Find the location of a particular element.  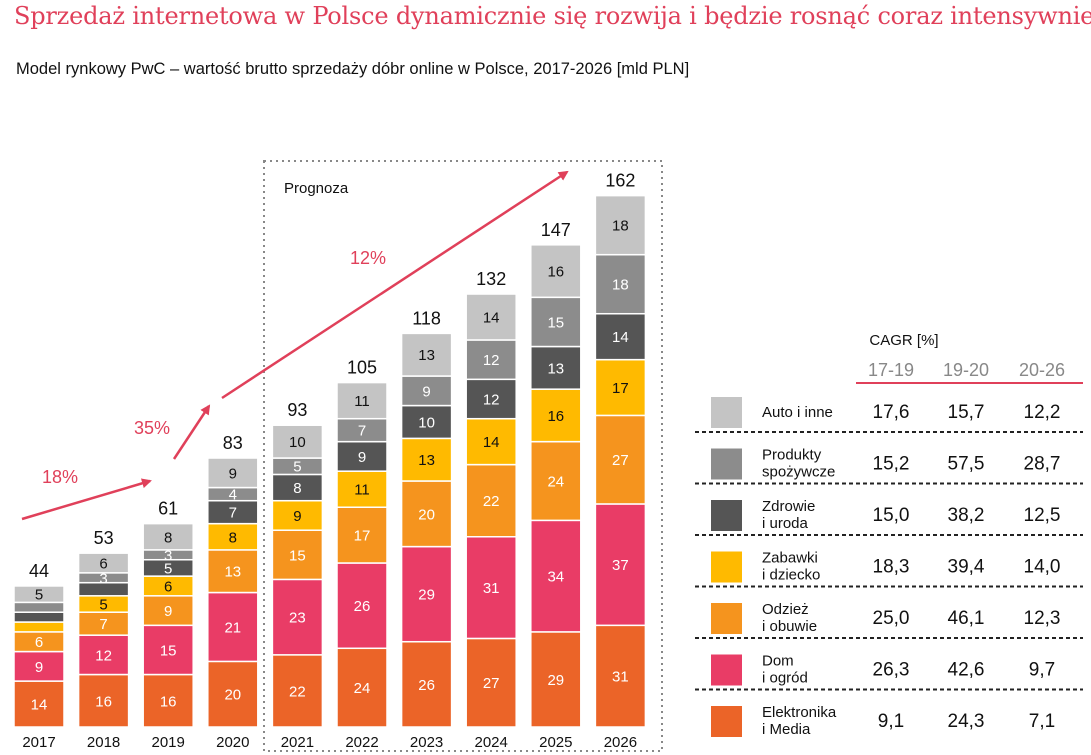

bar-segment-dom-i-ogrod-2018 is located at coordinates (103, 655).